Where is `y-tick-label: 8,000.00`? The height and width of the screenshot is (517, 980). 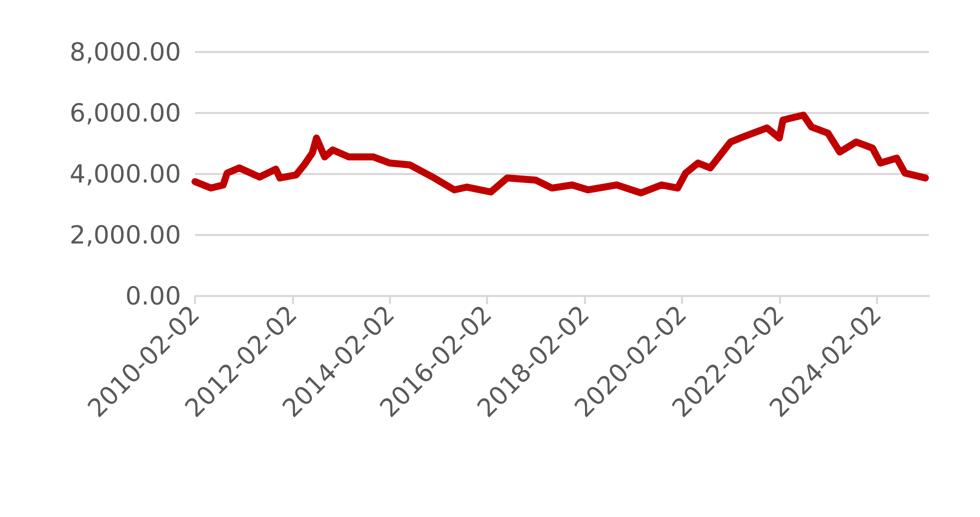
y-tick-label: 8,000.00 is located at coordinates (125, 52).